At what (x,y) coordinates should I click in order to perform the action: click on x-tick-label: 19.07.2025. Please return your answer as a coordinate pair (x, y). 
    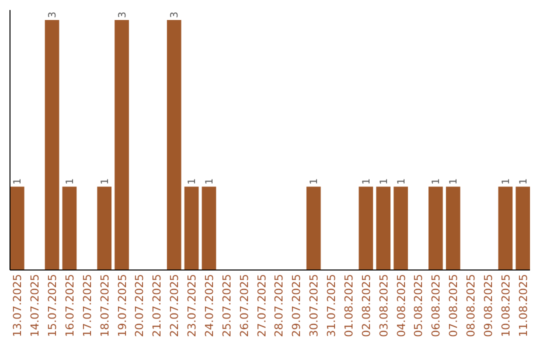
    Looking at the image, I should click on (122, 305).